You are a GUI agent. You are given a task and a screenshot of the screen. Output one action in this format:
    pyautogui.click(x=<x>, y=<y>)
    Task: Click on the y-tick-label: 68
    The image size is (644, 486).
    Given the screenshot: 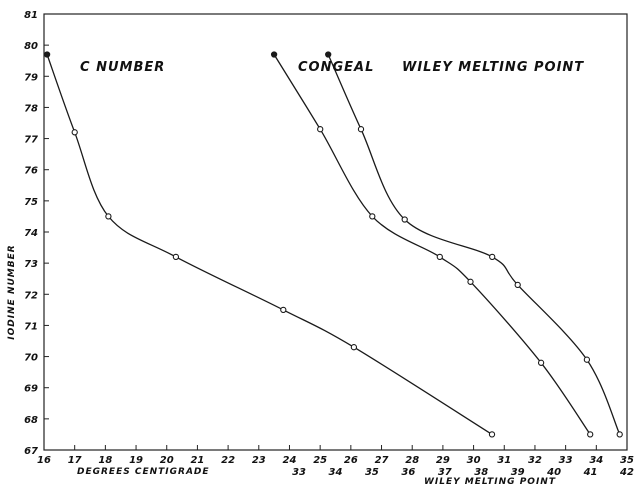 What is the action you would take?
    pyautogui.click(x=31, y=420)
    